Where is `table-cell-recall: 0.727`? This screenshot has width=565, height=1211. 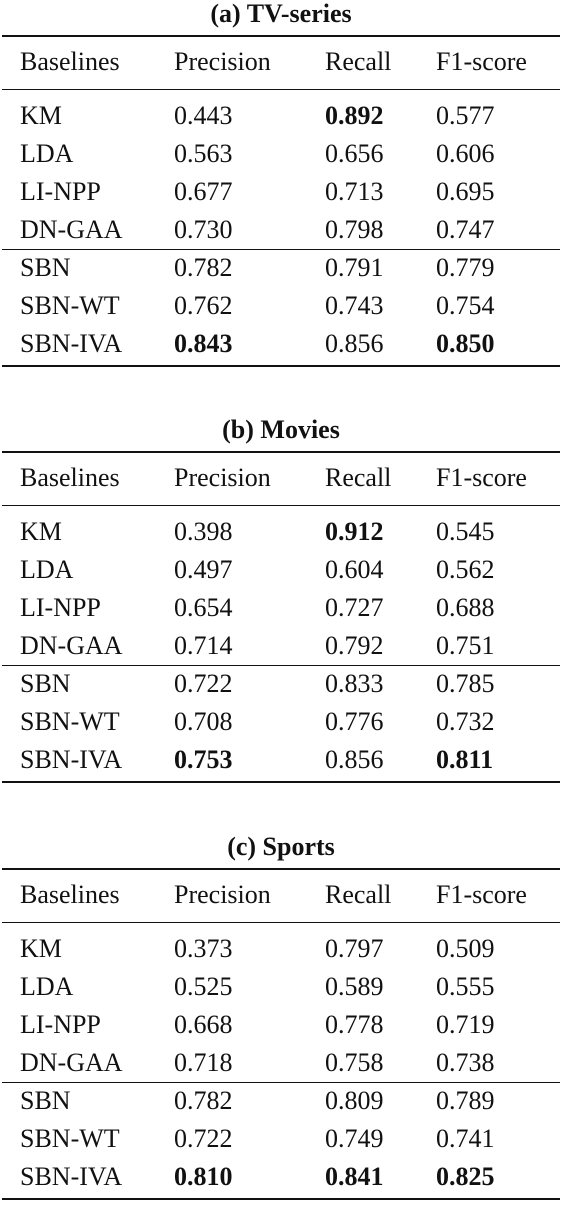 table-cell-recall: 0.727 is located at coordinates (354, 607).